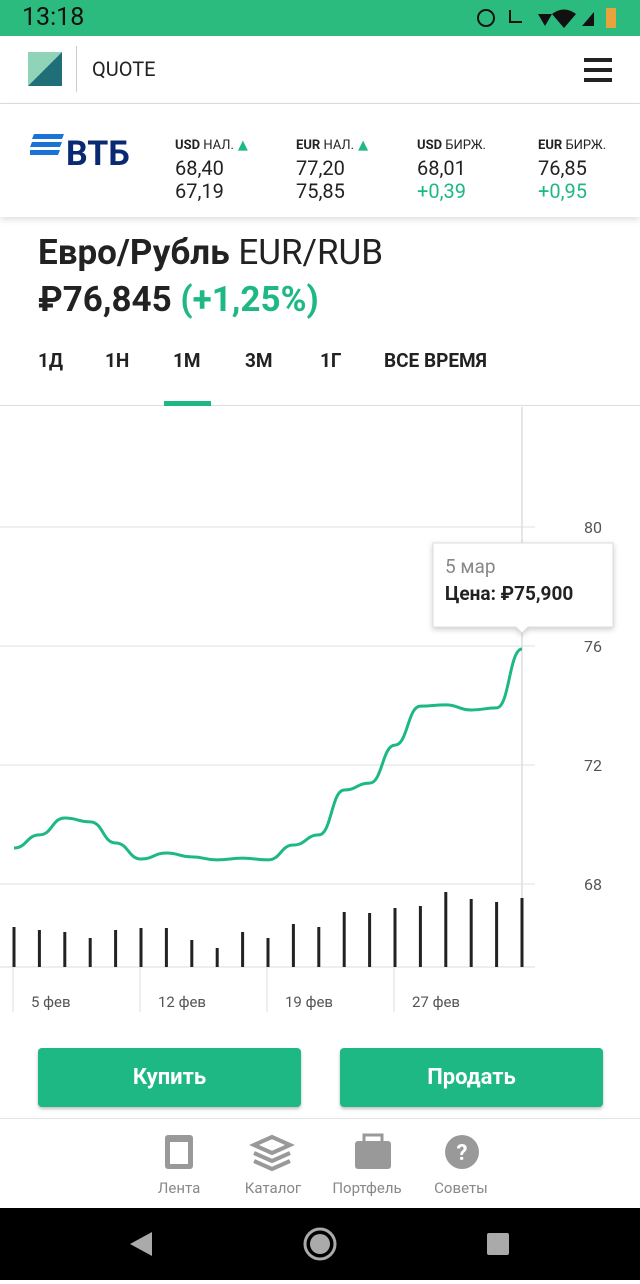  I want to click on bank-logo: ВТБ, so click(98, 154).